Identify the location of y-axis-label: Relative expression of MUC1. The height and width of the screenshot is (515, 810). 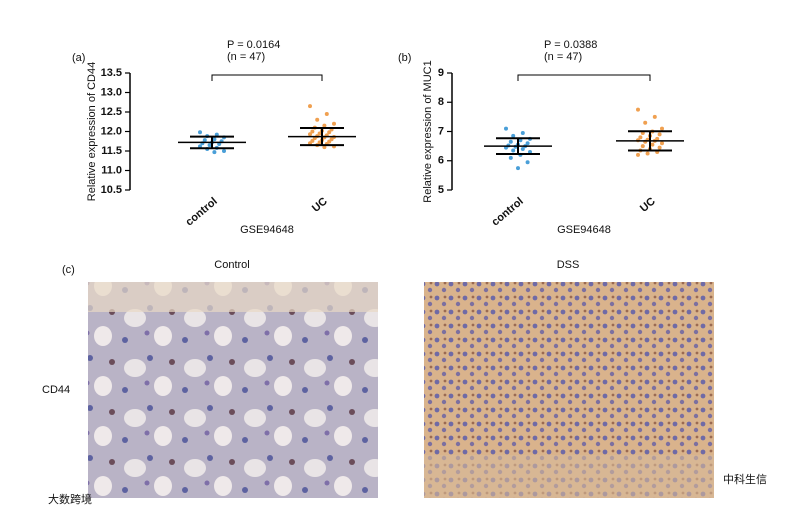
(428, 131).